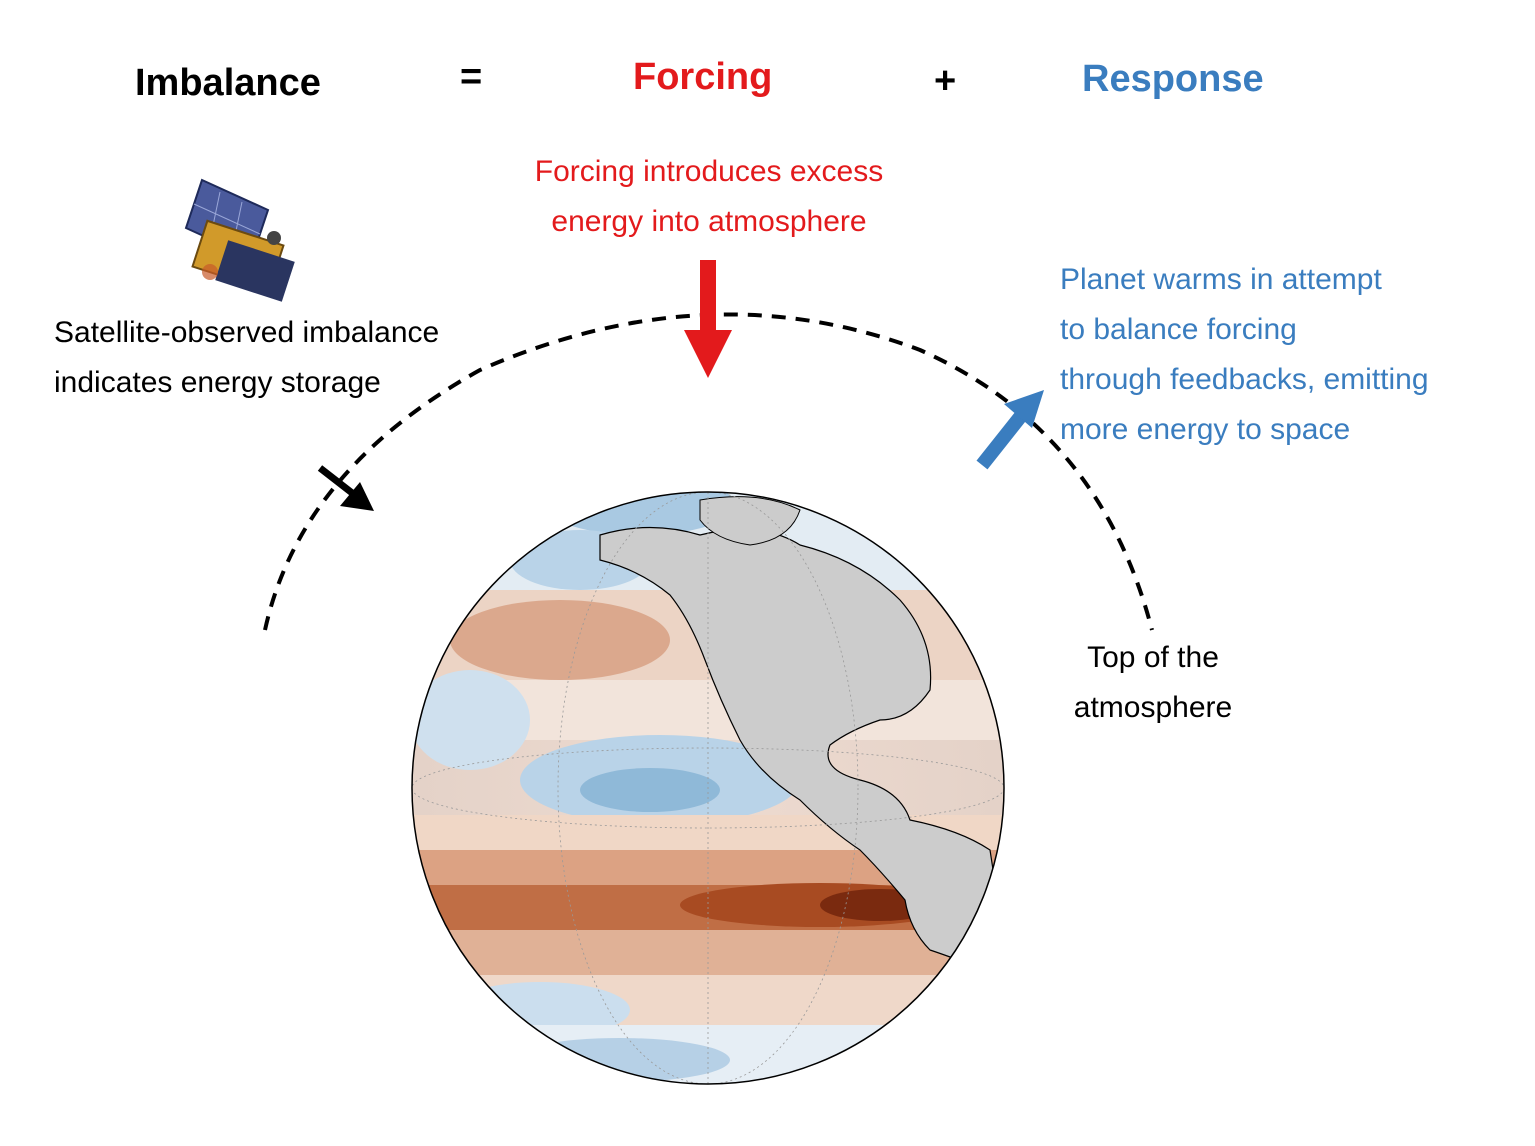 The width and height of the screenshot is (1535, 1146). Describe the element at coordinates (945, 81) in the screenshot. I see `plus-sign: +` at that location.